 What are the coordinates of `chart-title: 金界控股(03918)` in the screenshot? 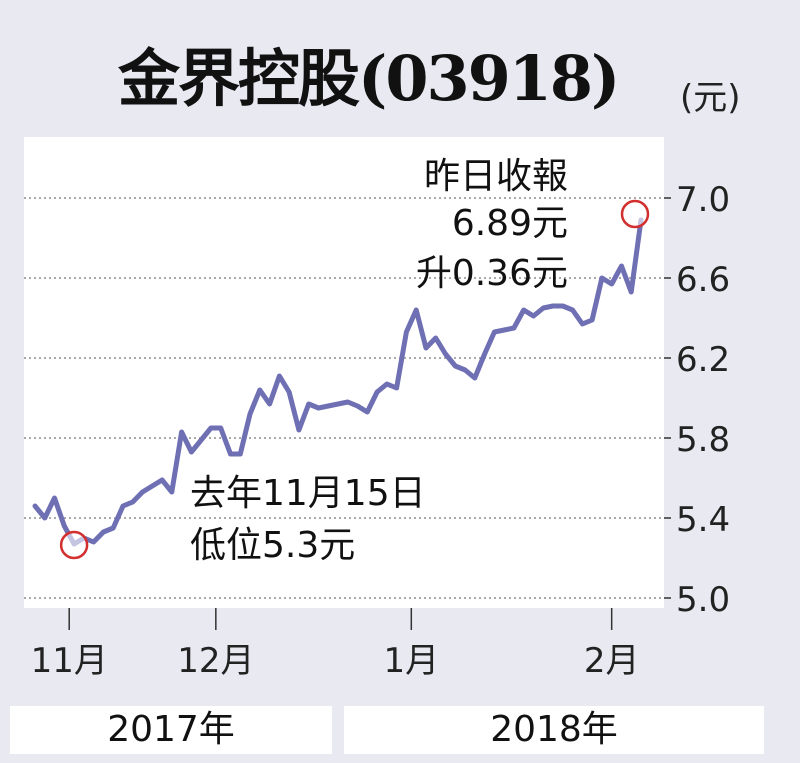 It's located at (369, 78).